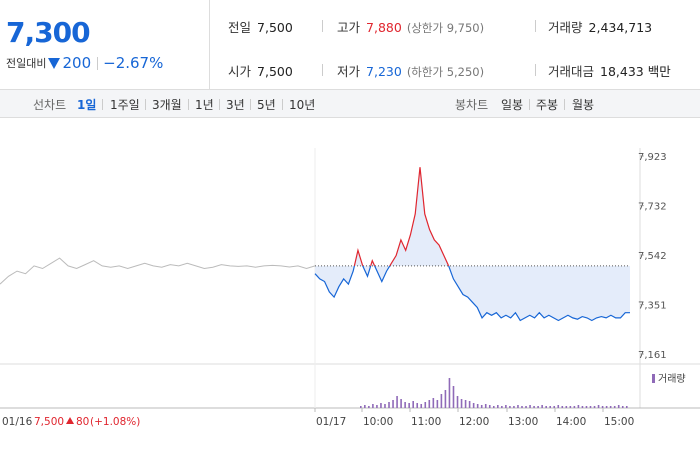 The height and width of the screenshot is (450, 700). What do you see at coordinates (652, 207) in the screenshot?
I see `y-tick-label: 7,732` at bounding box center [652, 207].